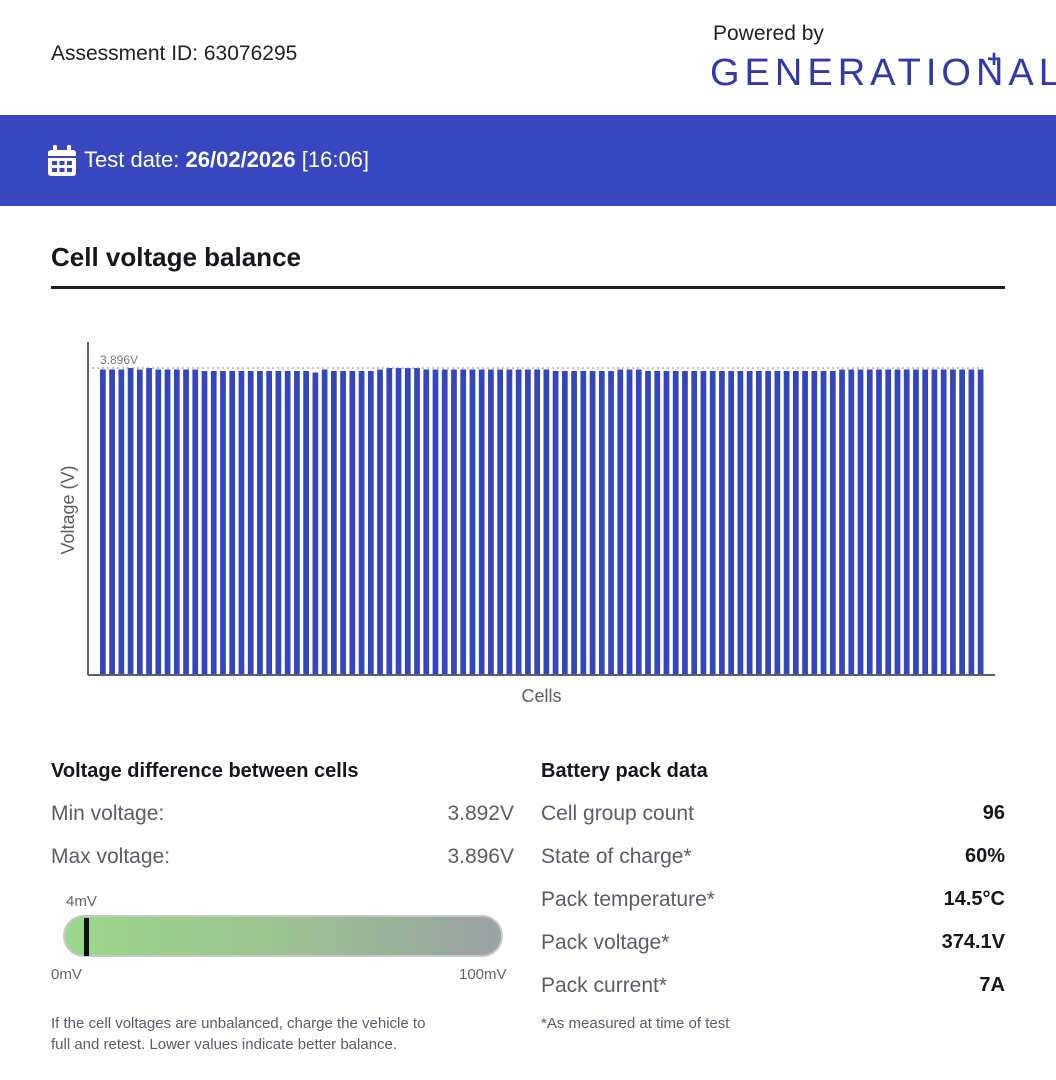  I want to click on powered-by-label: Powered by, so click(768, 33).